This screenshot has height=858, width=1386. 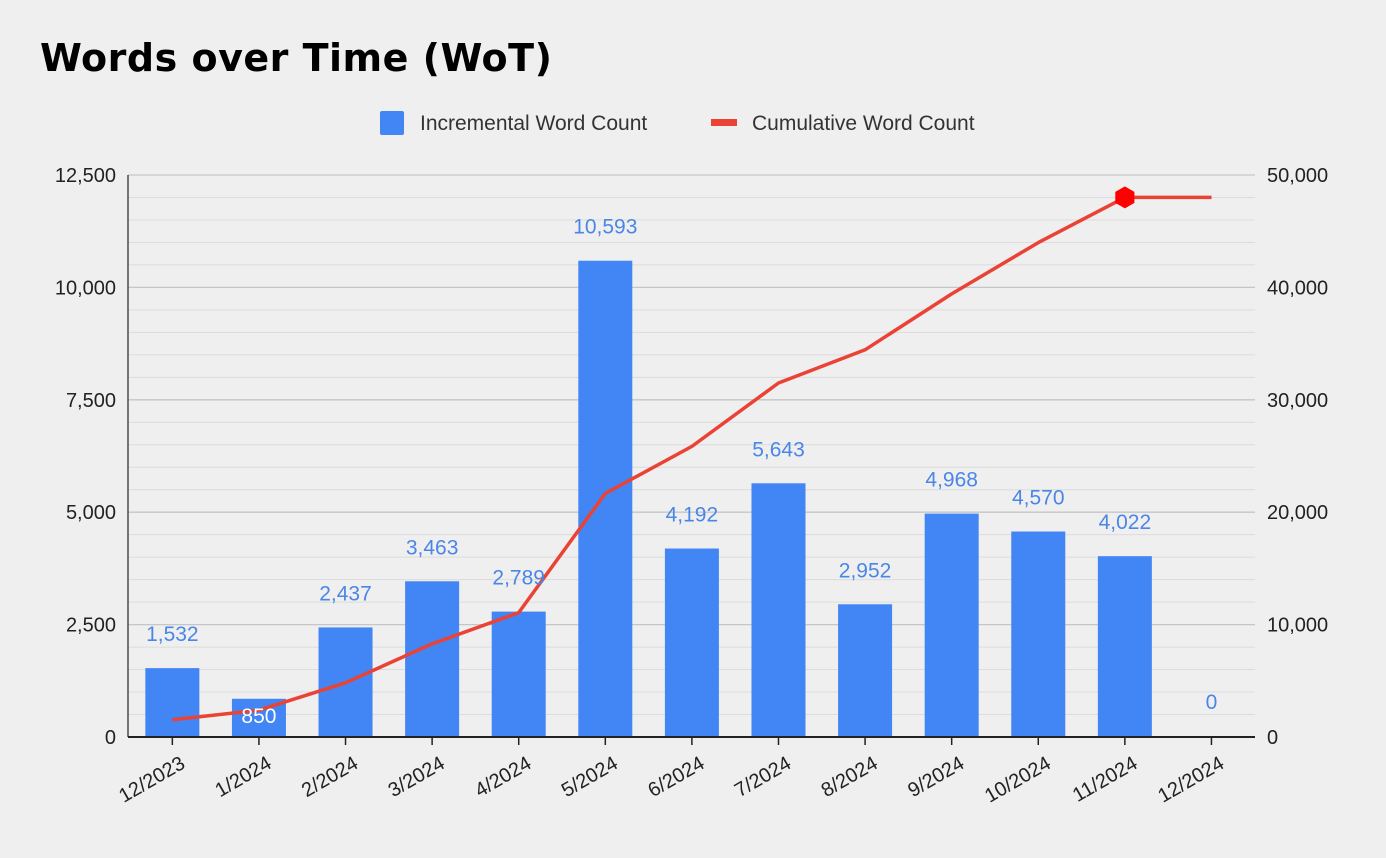 What do you see at coordinates (778, 610) in the screenshot?
I see `bar-7/2024` at bounding box center [778, 610].